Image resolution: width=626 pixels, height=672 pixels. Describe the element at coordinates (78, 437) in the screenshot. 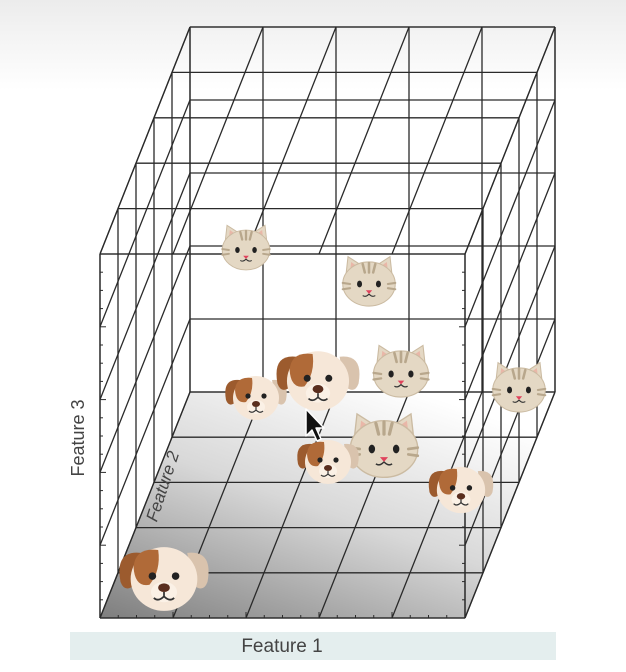

I see `z-axis-label: Feature 3` at that location.